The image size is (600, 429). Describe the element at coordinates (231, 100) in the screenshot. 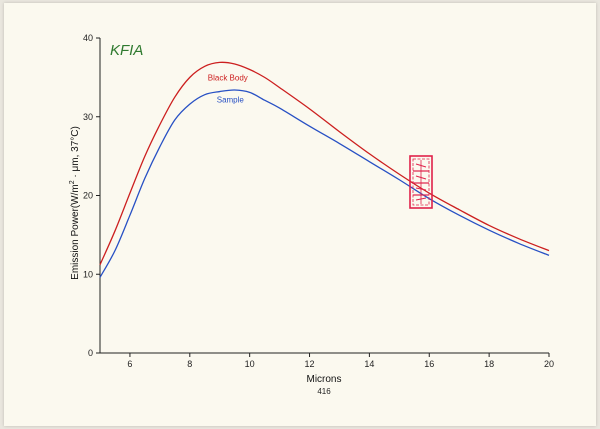

I see `sample-label: Sample` at that location.